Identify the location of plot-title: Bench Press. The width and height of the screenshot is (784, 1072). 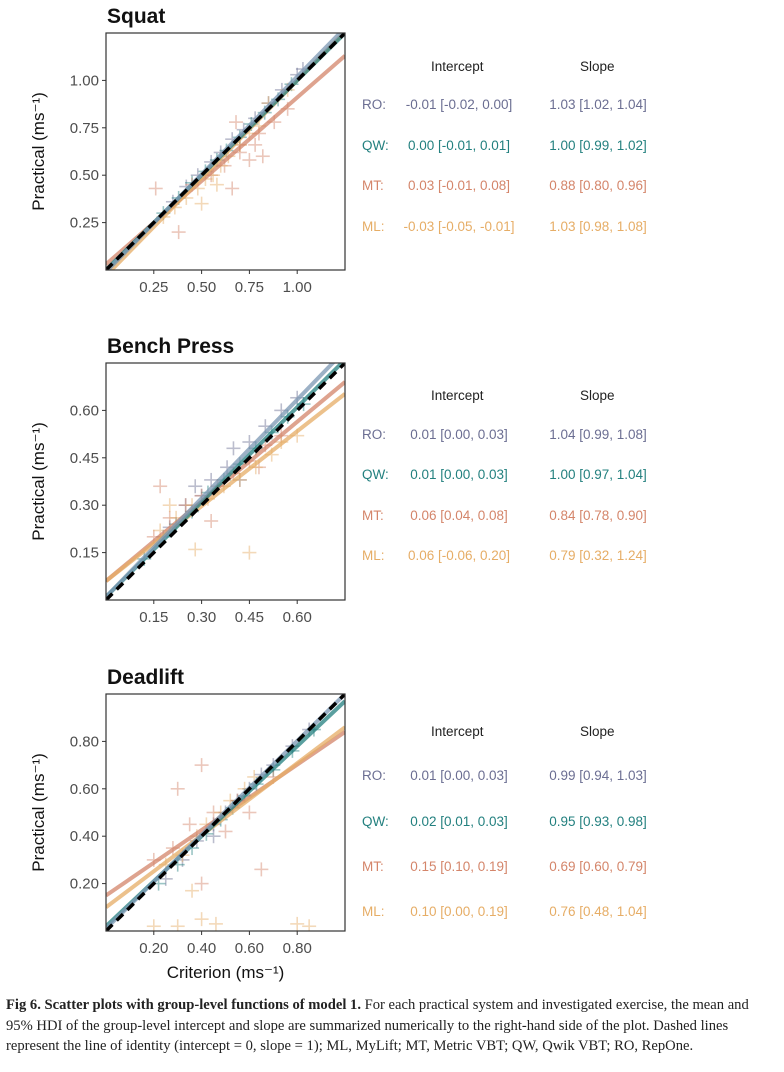
(170, 346).